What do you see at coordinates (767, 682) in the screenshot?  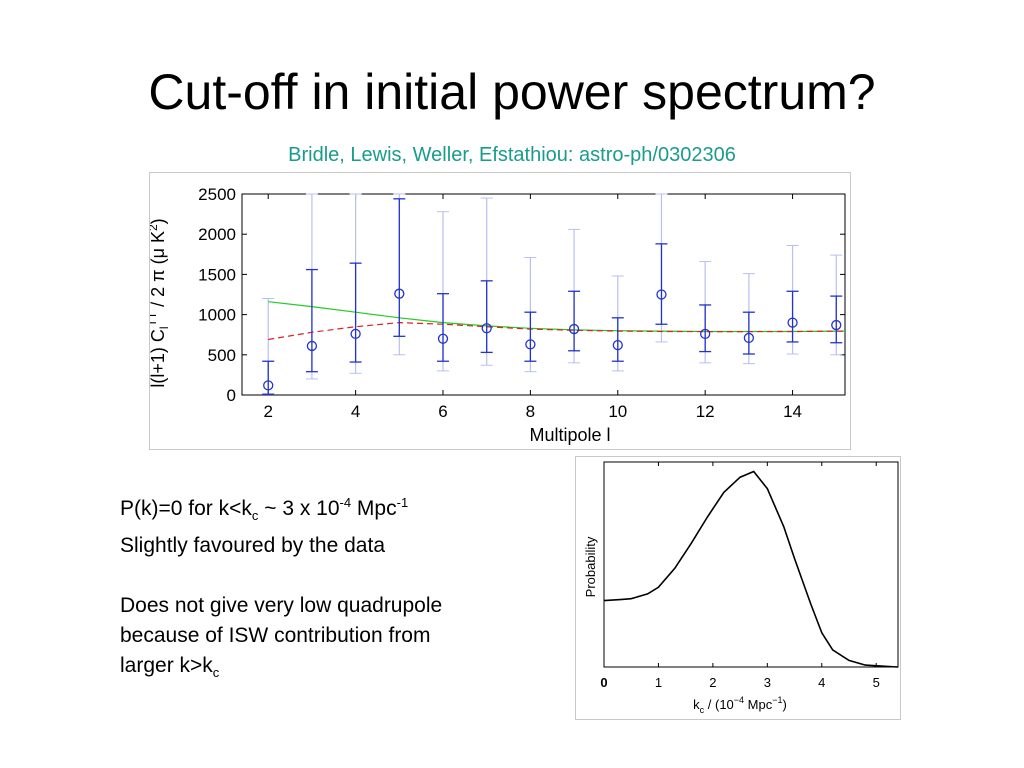 I see `x-tick-label: 3` at bounding box center [767, 682].